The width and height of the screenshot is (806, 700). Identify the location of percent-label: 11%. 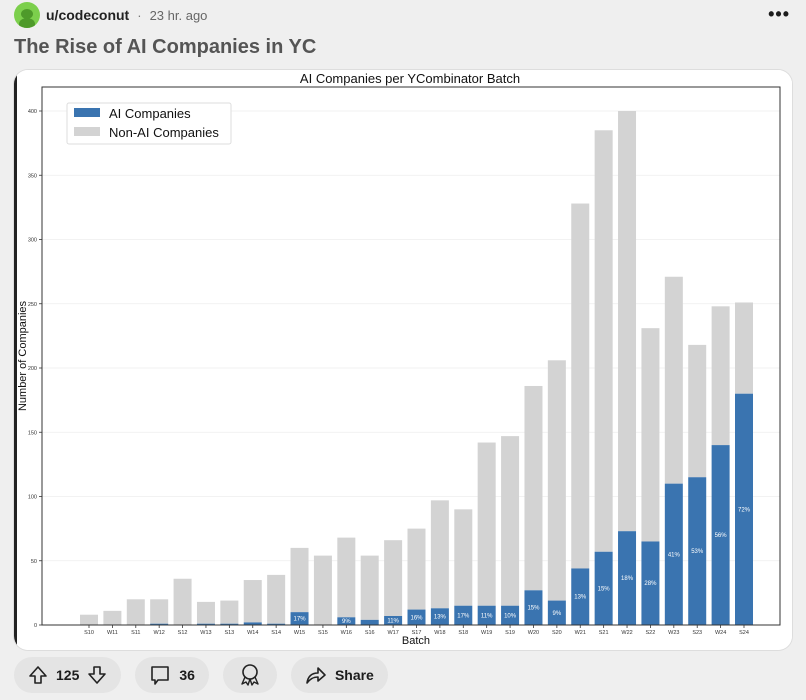
(393, 622).